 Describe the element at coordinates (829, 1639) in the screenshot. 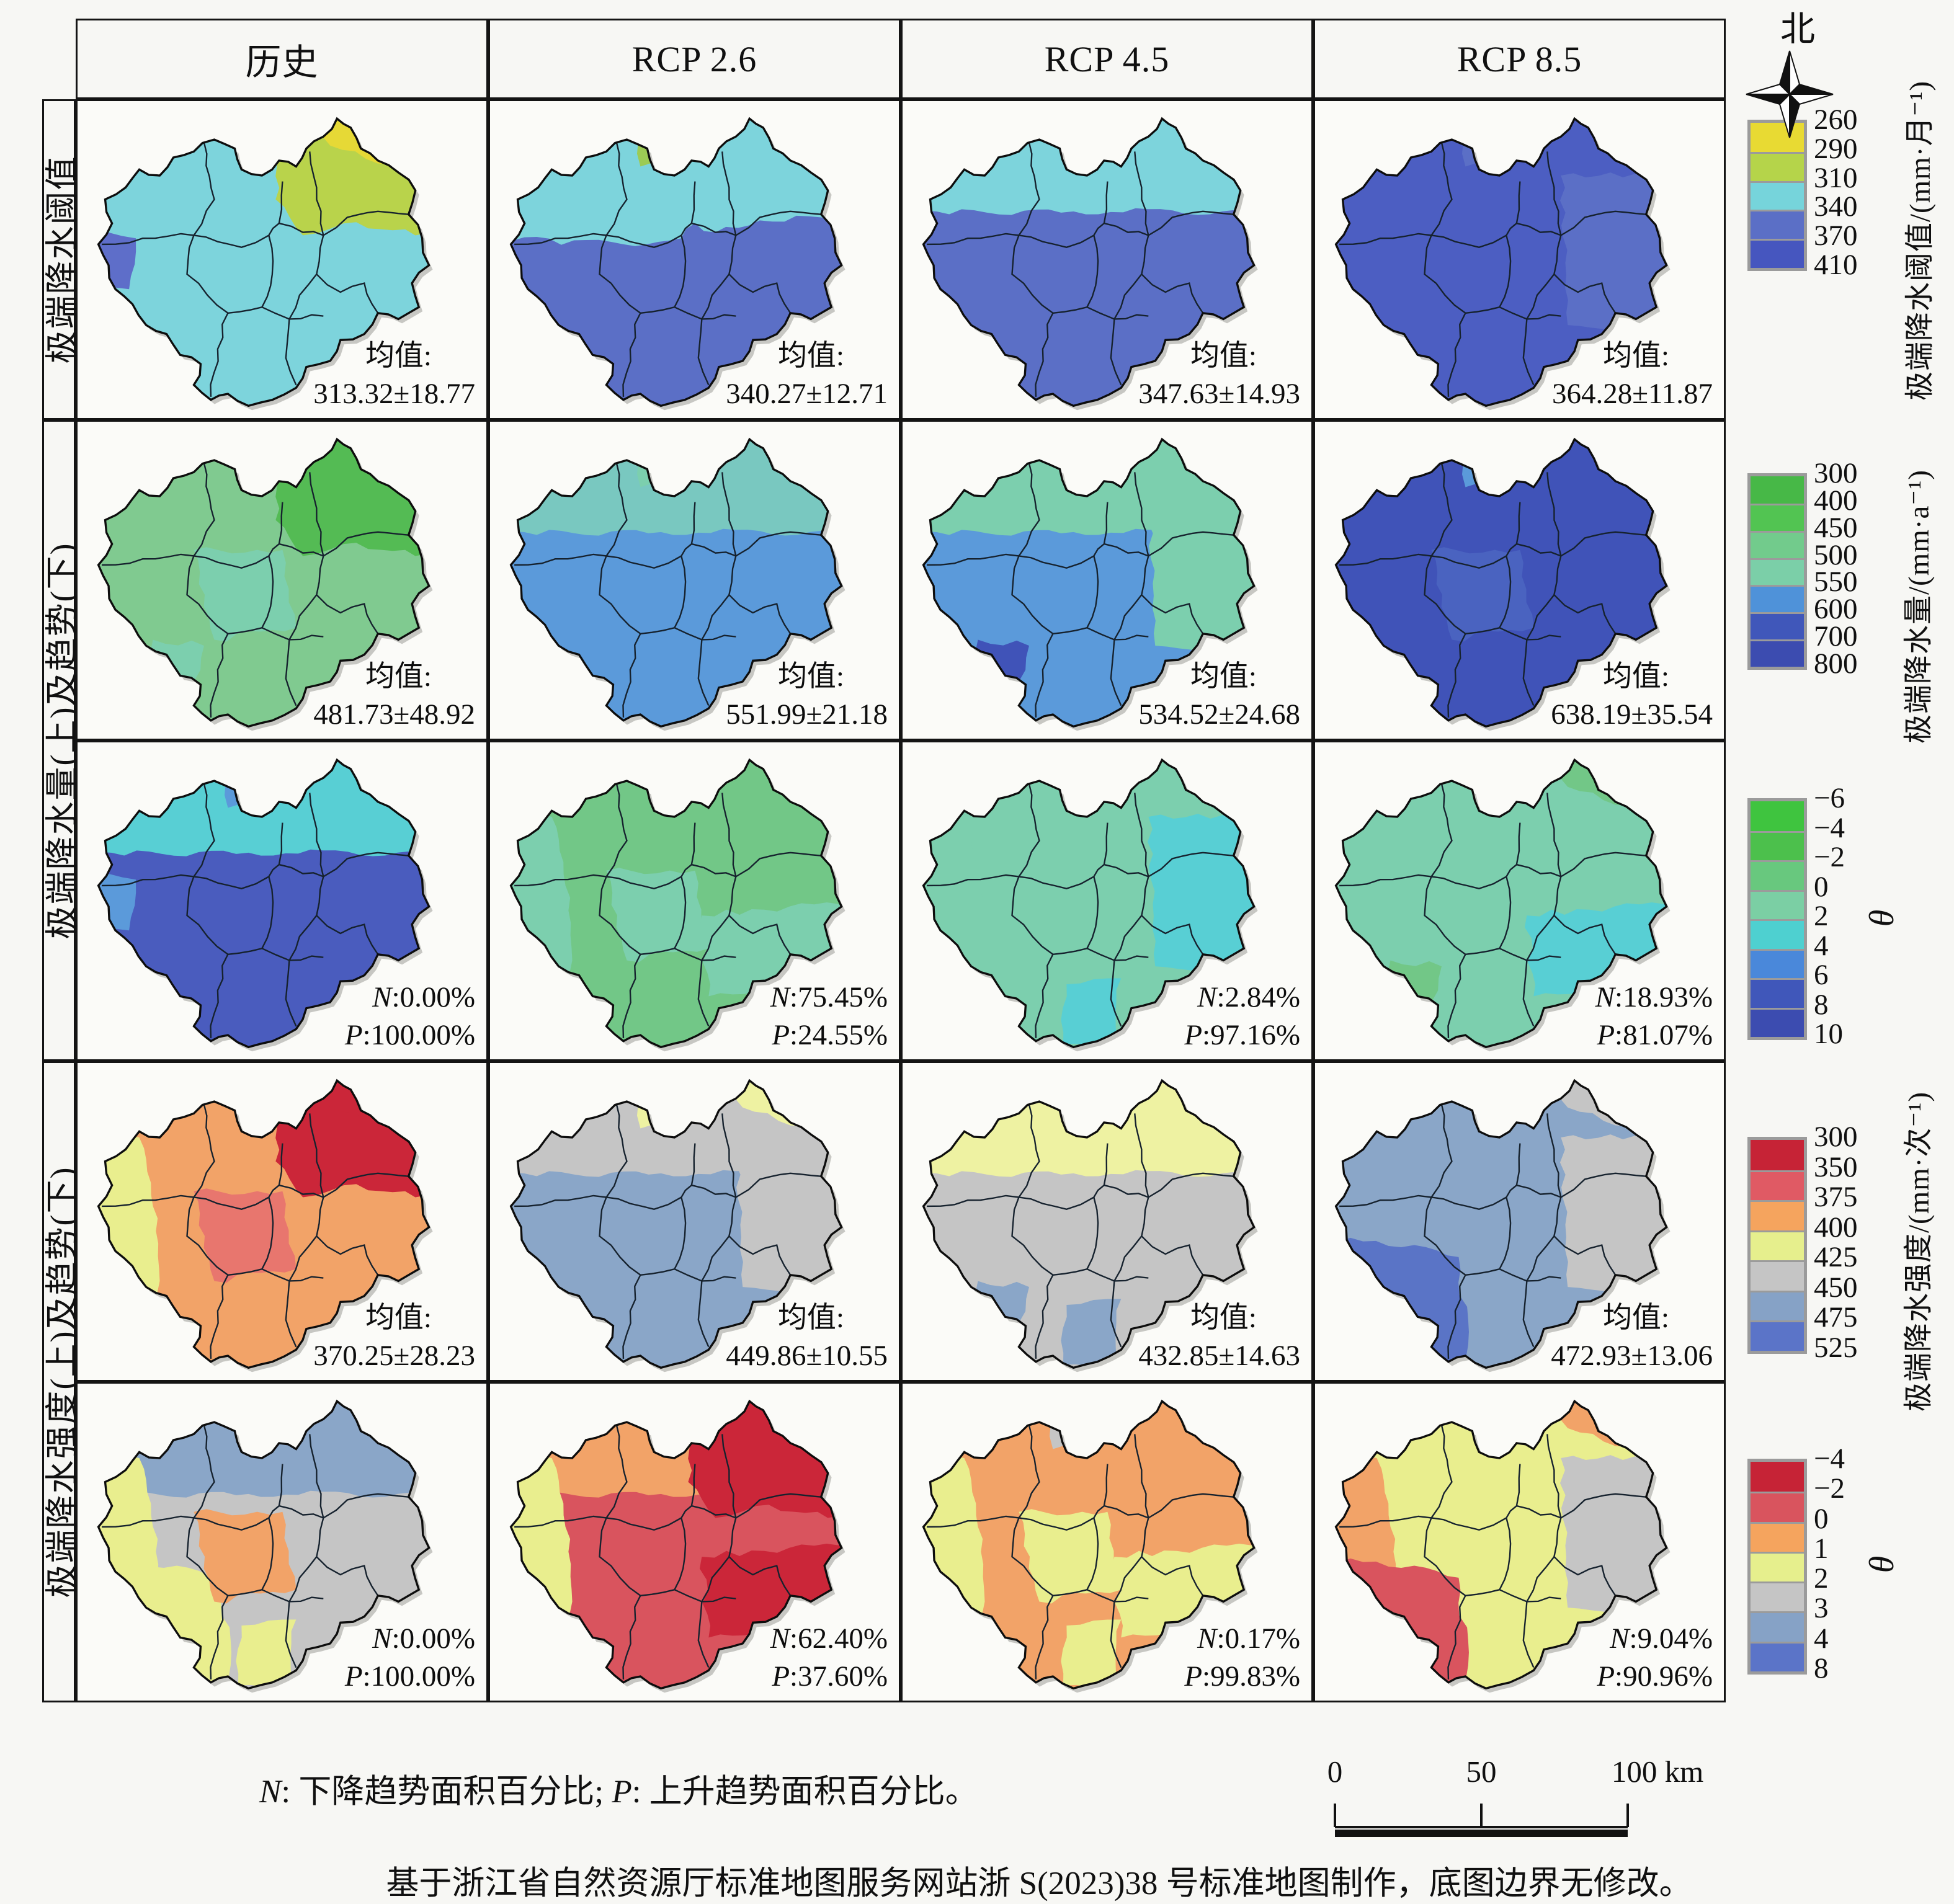

I see `n-percent: N:62.40%` at that location.